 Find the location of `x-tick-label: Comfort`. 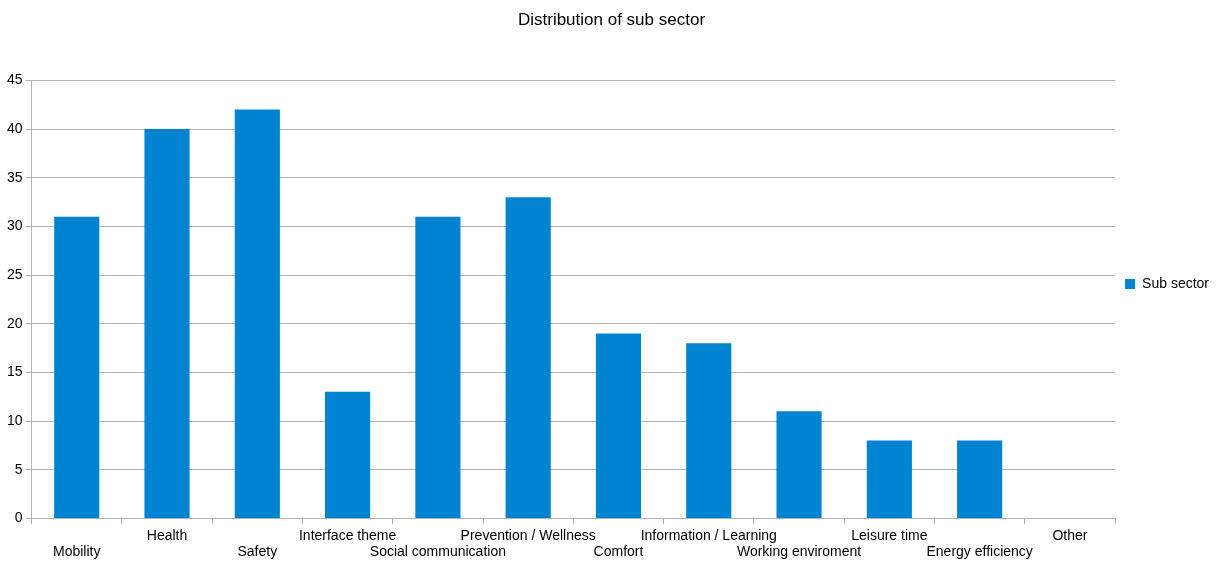

x-tick-label: Comfort is located at coordinates (618, 551).